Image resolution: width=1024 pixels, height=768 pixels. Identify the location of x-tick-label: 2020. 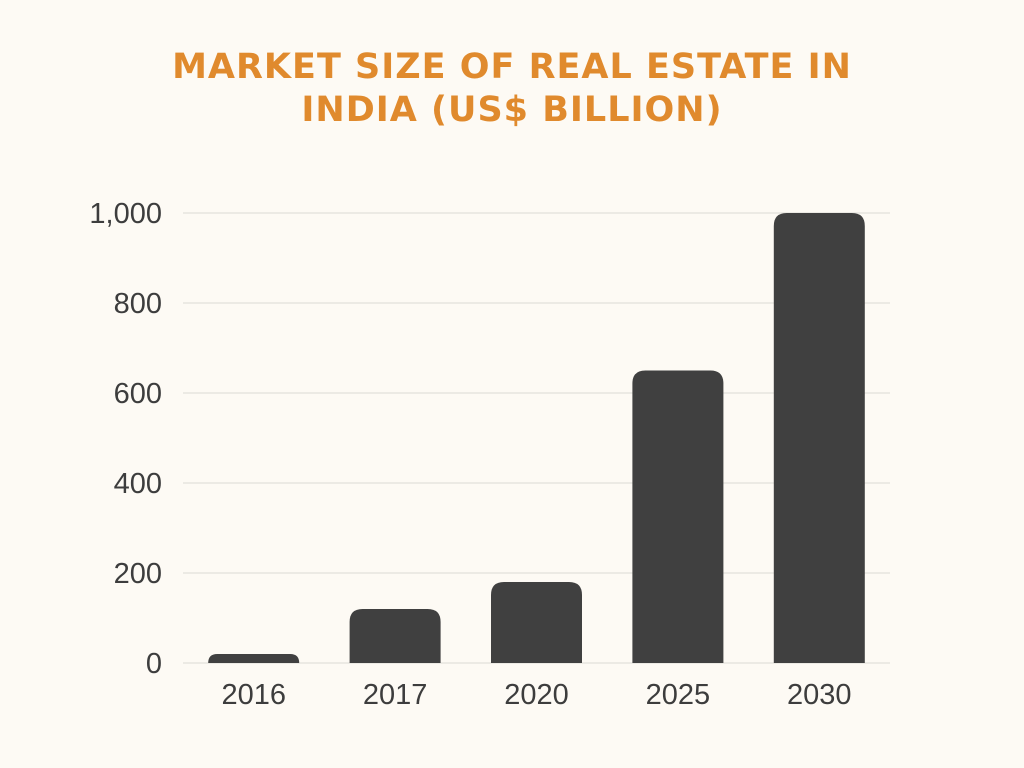
(536, 695).